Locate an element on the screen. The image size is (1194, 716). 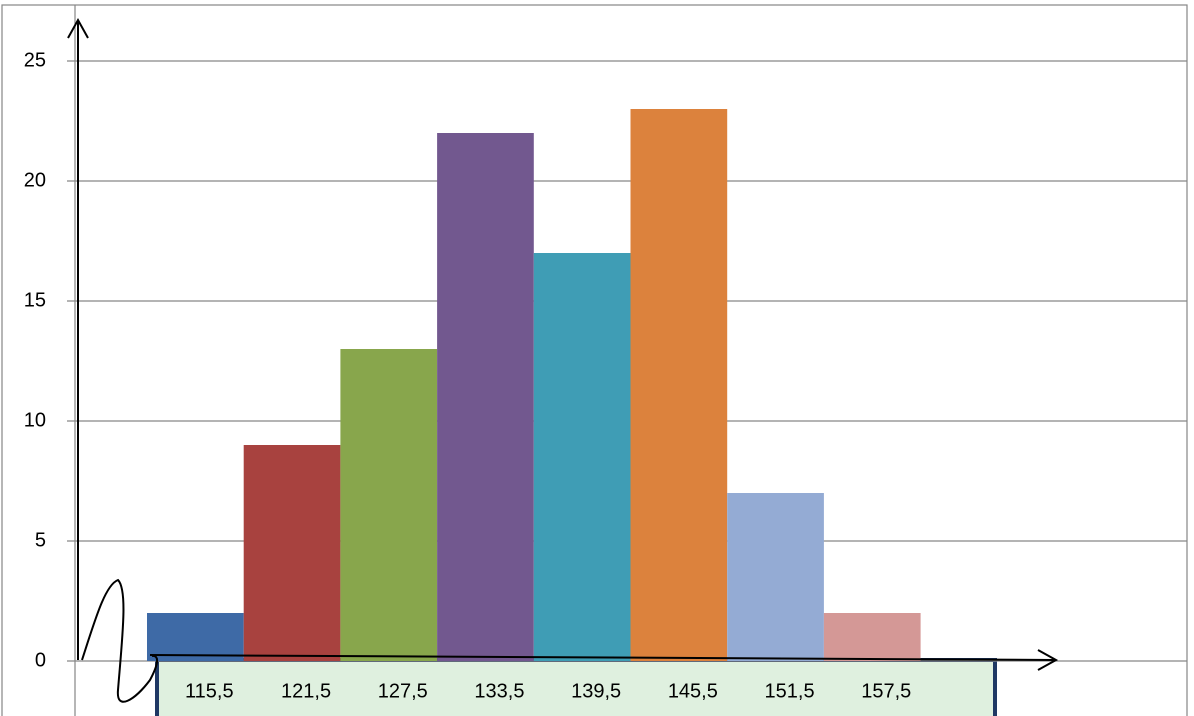
x-tick-label: 157,5 is located at coordinates (886, 691).